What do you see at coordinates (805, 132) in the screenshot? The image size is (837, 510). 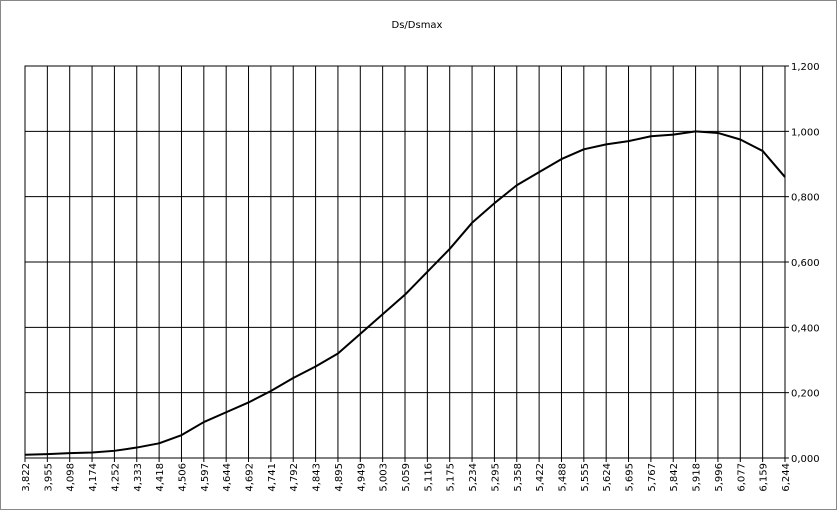 I see `y-tick-label: 1,000` at bounding box center [805, 132].